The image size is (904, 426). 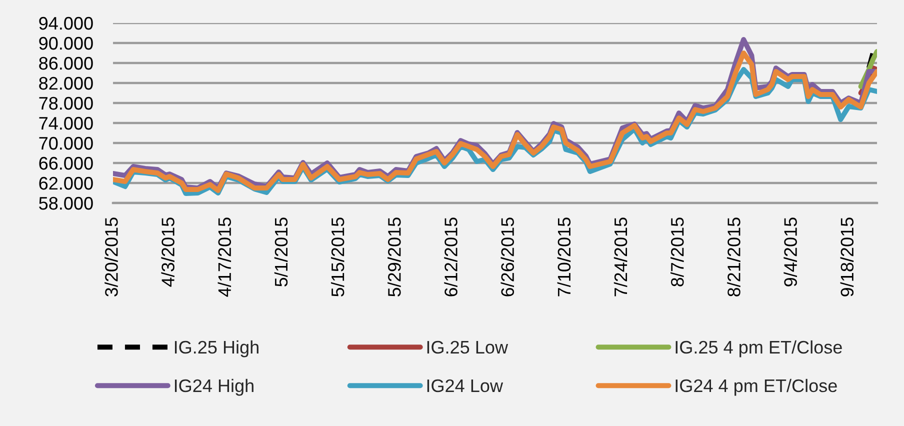 I want to click on y-tick-label: 66.000, so click(x=66, y=163).